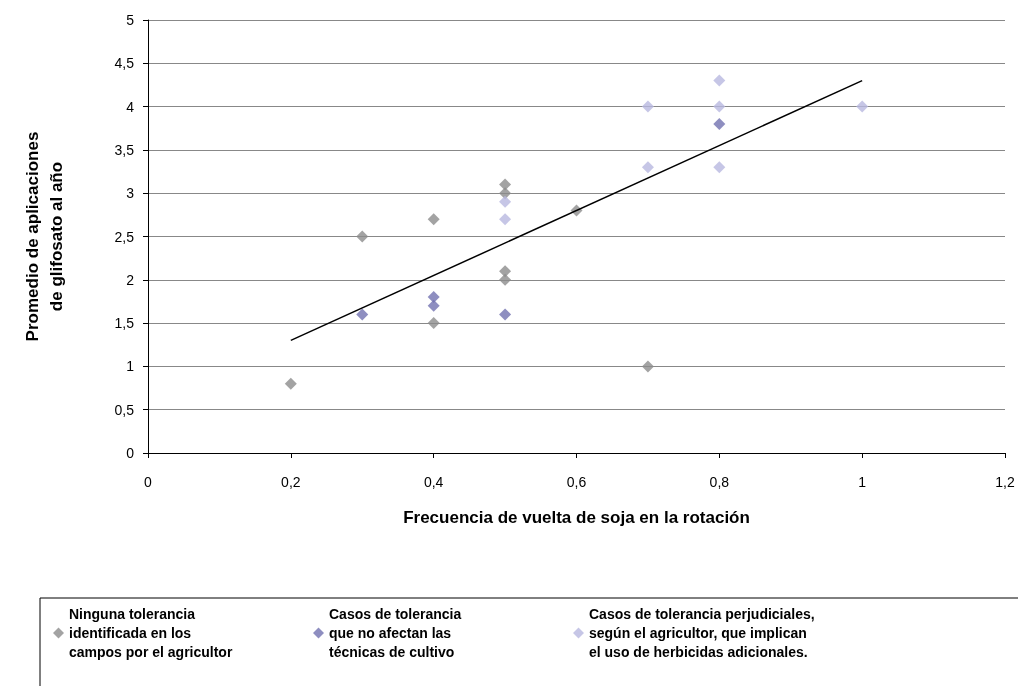 The height and width of the screenshot is (686, 1018). What do you see at coordinates (124, 409) in the screenshot?
I see `y-tick-label: 0,5` at bounding box center [124, 409].